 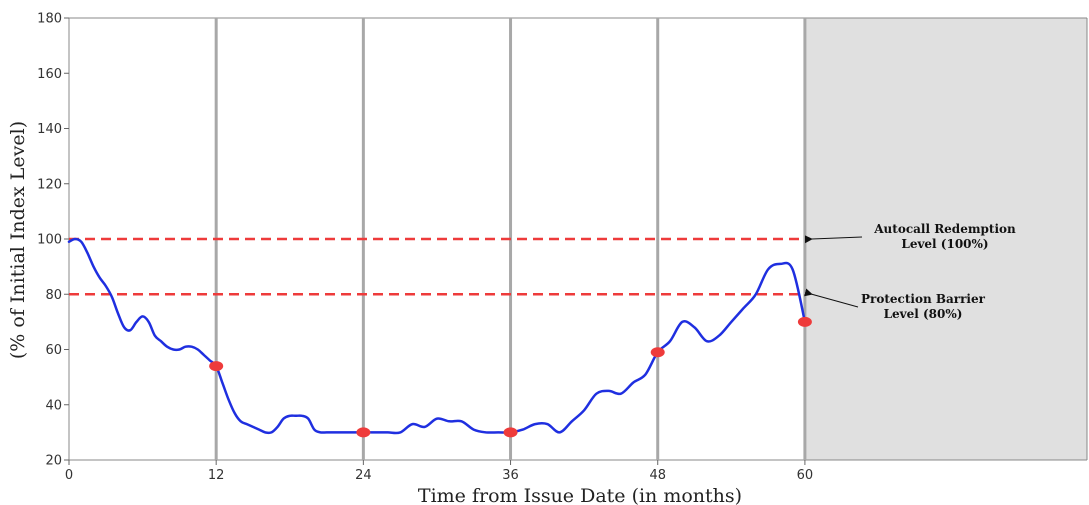 What do you see at coordinates (49, 240) in the screenshot?
I see `y-tick-label: 100` at bounding box center [49, 240].